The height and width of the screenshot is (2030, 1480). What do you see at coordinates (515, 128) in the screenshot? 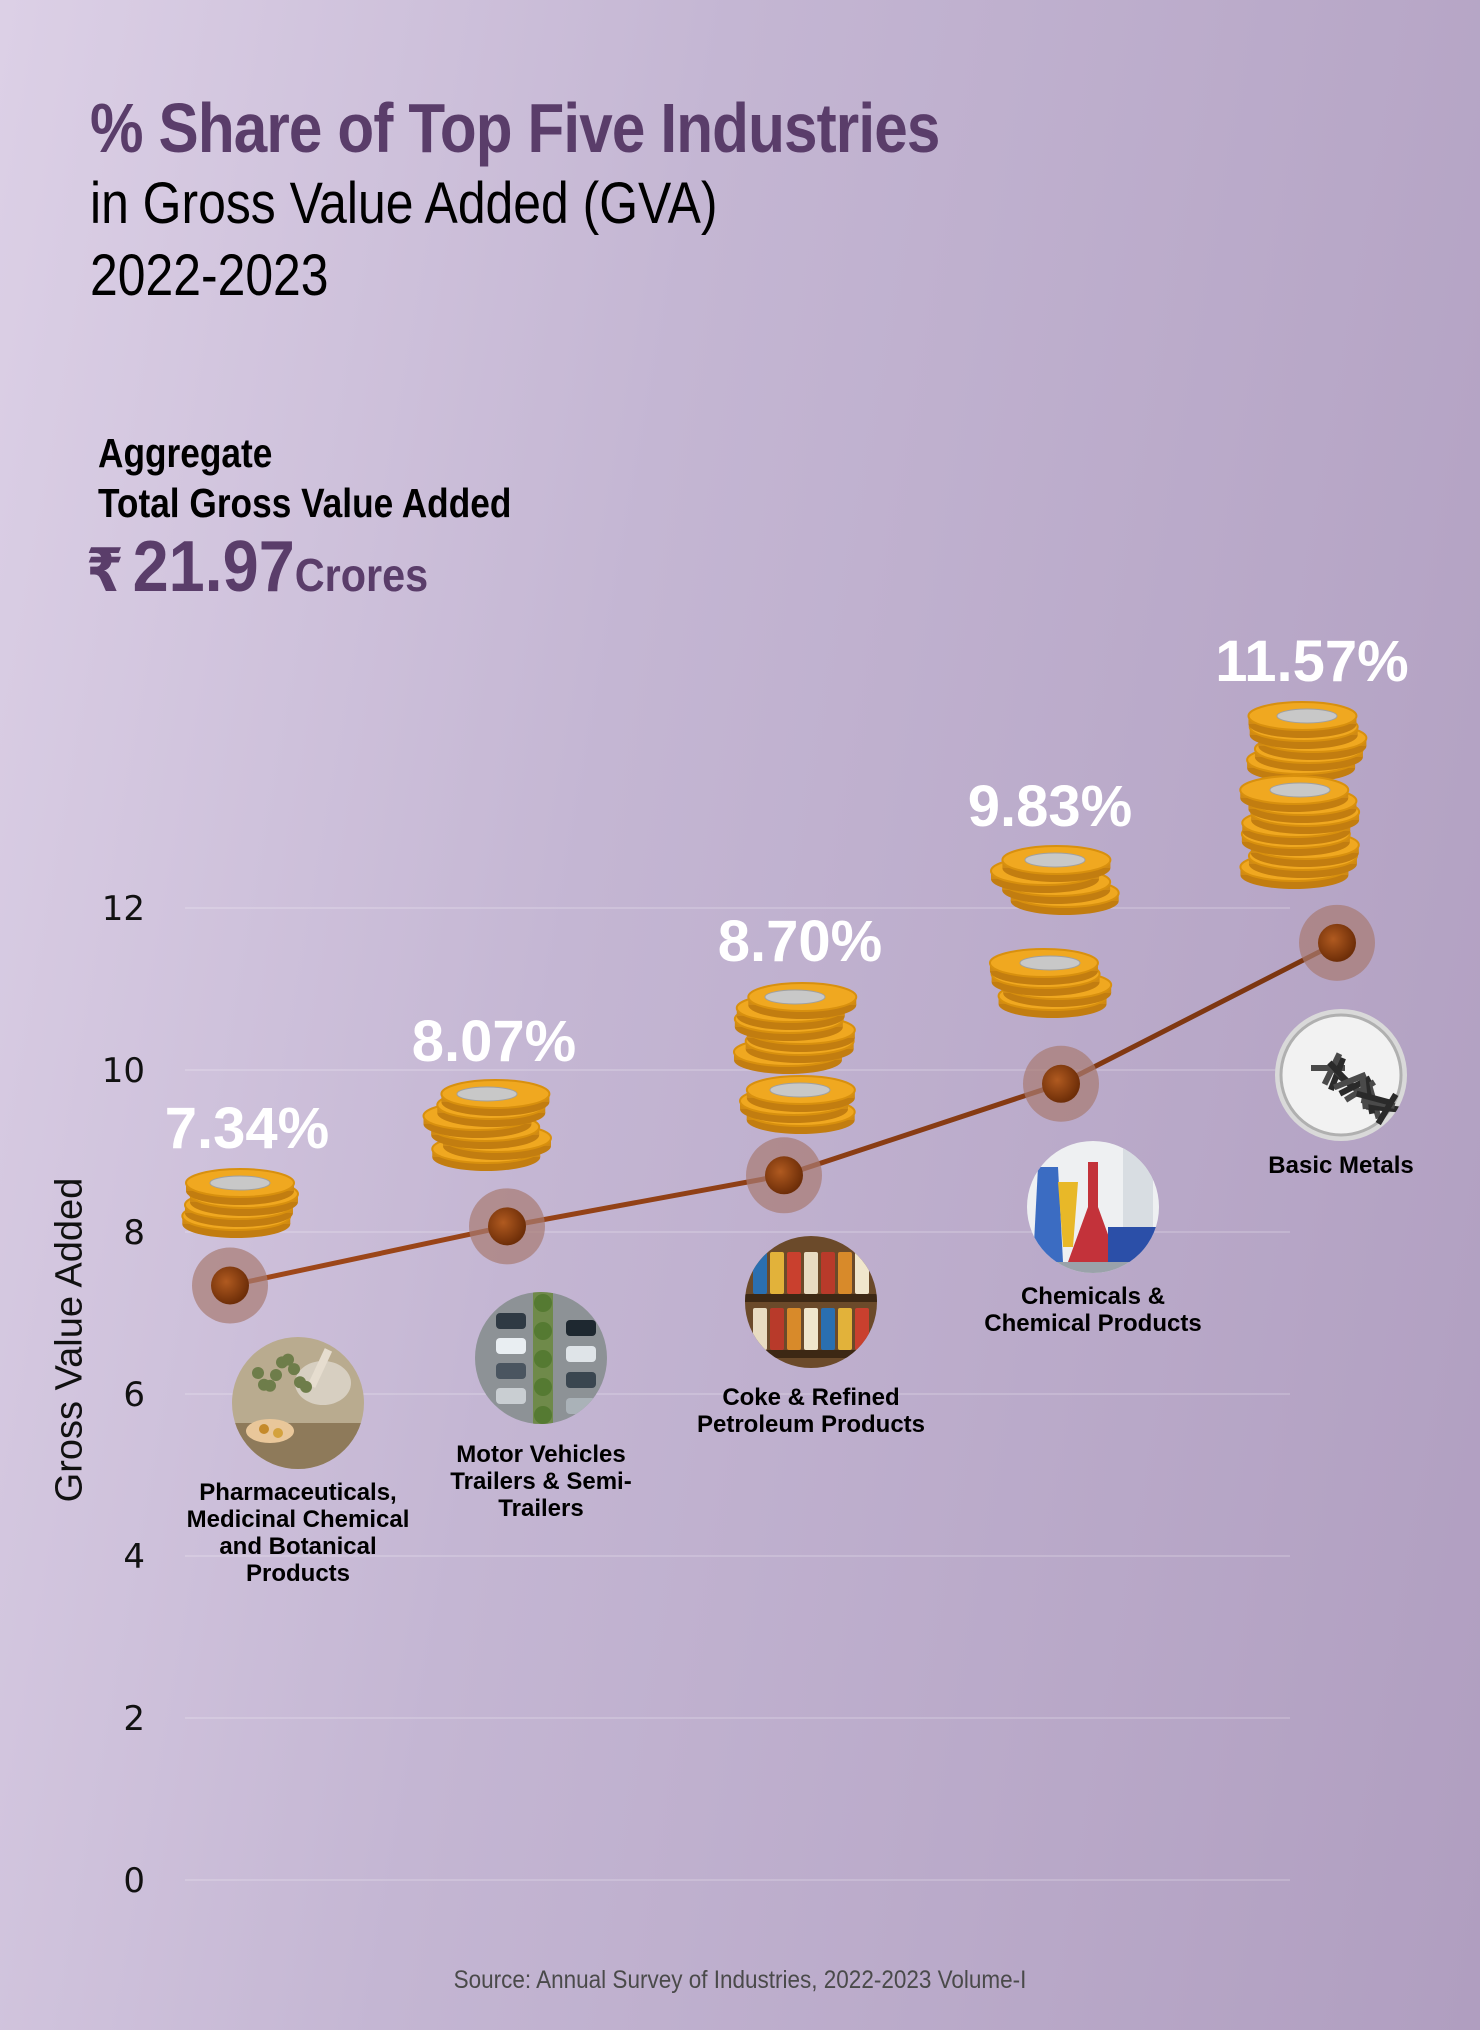
I see `title-main: % Share of Top Five Industries` at bounding box center [515, 128].